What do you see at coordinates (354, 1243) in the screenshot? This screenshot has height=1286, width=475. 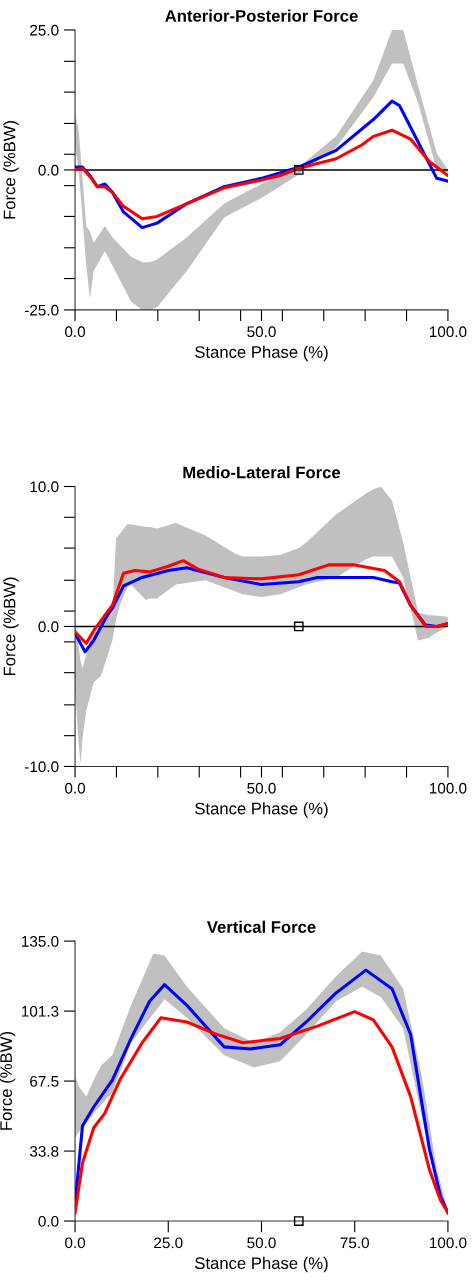 I see `x-tick-label: 75.0` at bounding box center [354, 1243].